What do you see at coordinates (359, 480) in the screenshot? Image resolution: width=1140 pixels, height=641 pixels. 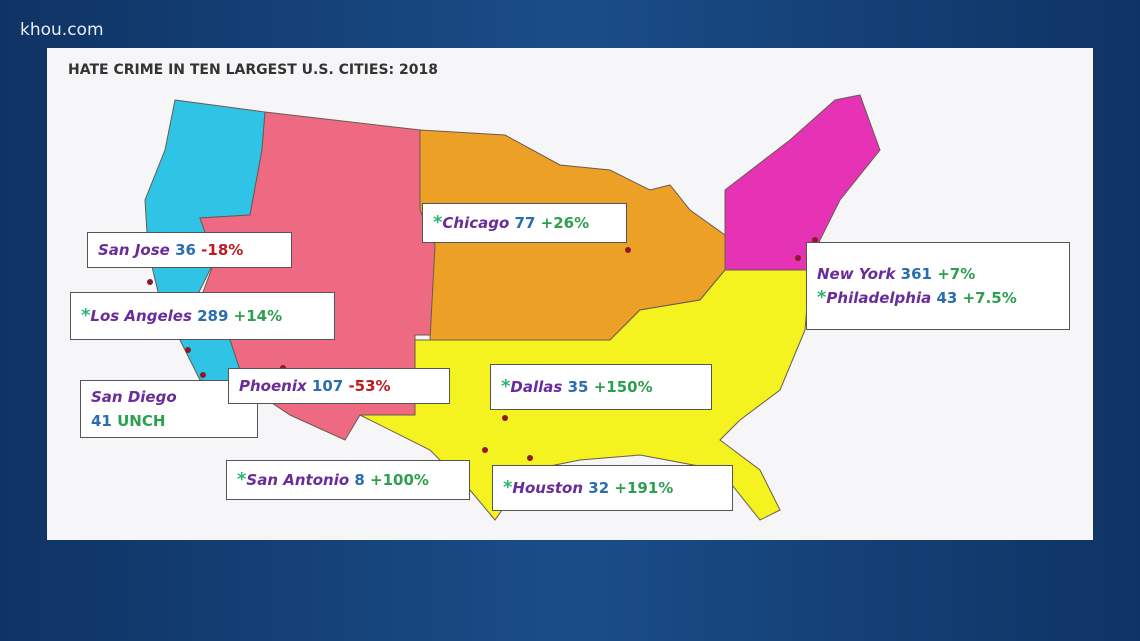 I see `count: 8` at bounding box center [359, 480].